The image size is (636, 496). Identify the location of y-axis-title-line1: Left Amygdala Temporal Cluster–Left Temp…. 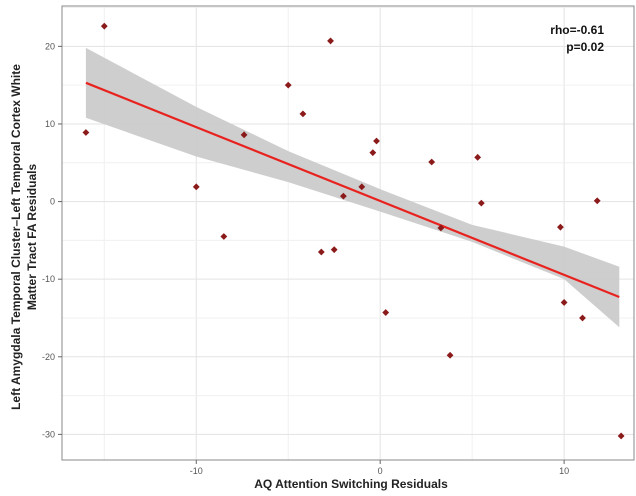
(16, 237).